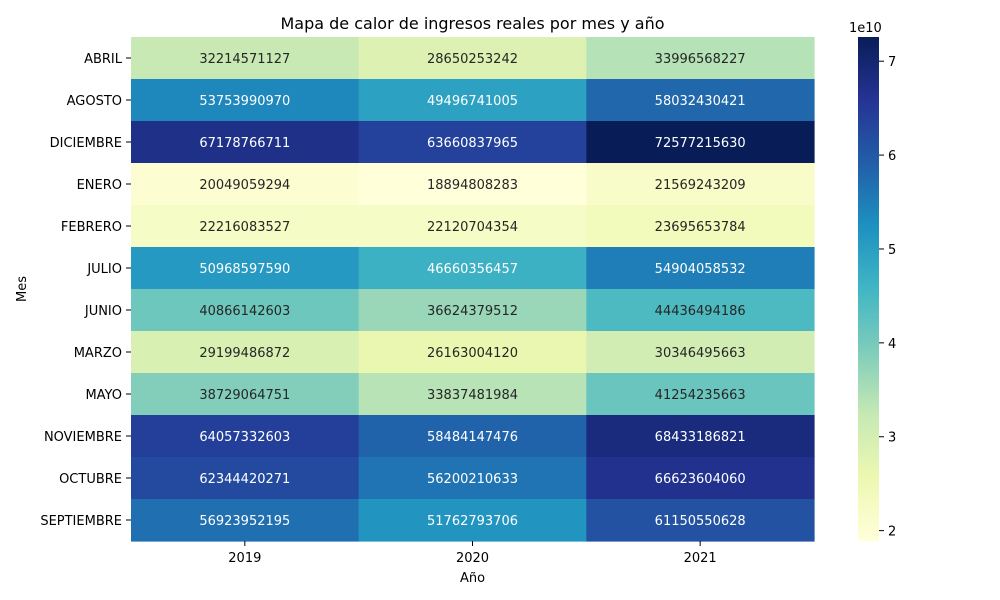  I want to click on colorbar-tick-label: 6, so click(892, 156).